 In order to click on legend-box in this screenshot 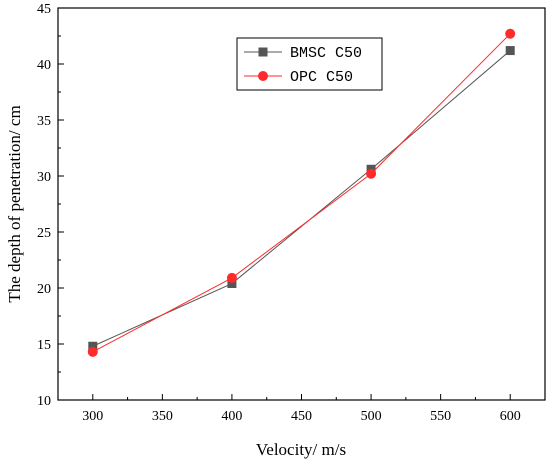, I will do `click(309, 64)`.